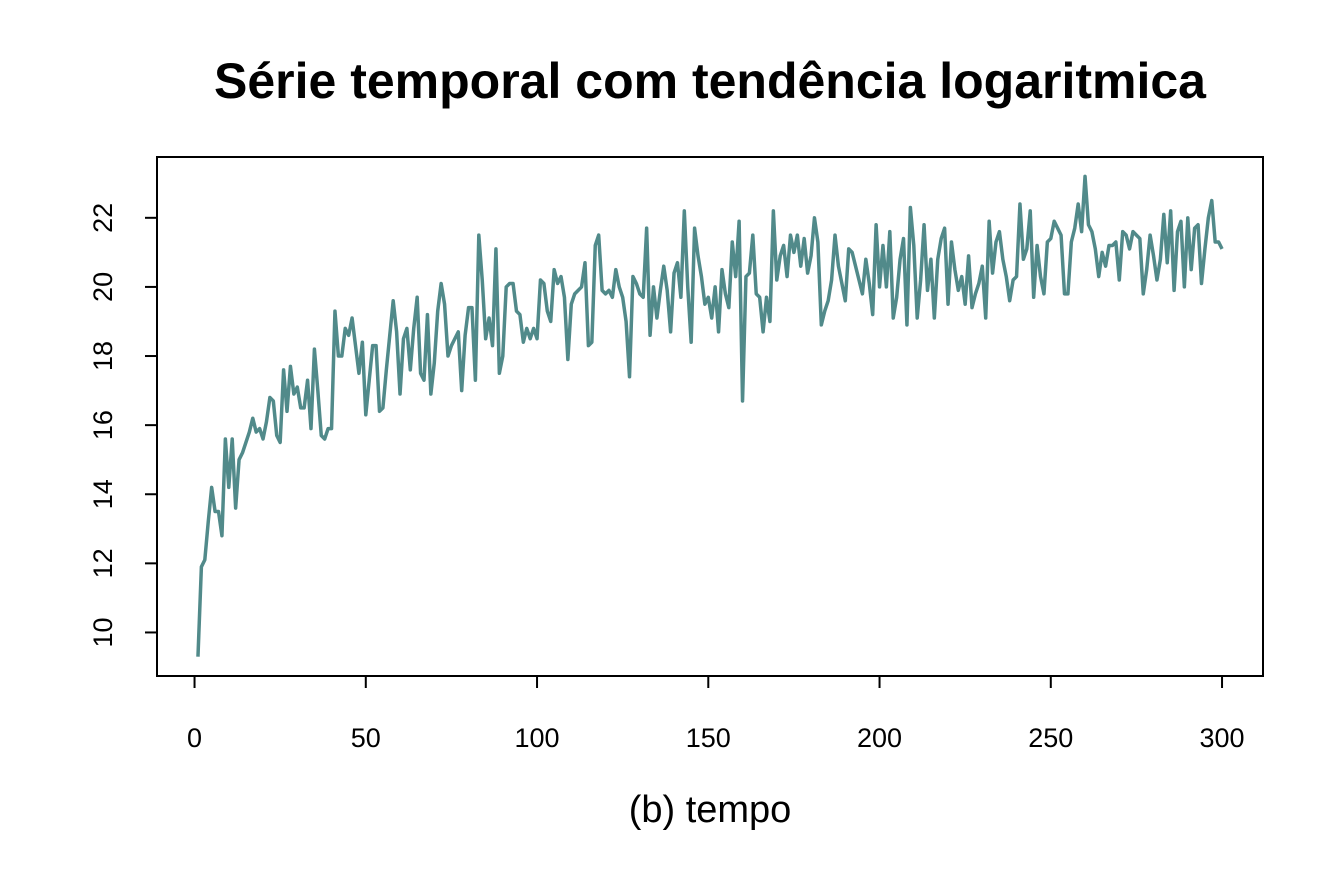  What do you see at coordinates (194, 738) in the screenshot?
I see `x-tick-label: 0` at bounding box center [194, 738].